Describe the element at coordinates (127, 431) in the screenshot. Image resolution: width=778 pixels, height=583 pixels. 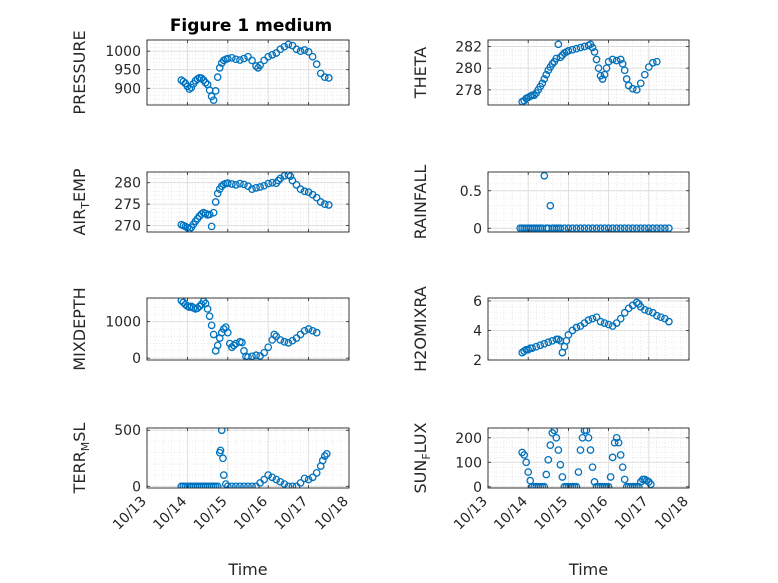
I see `y-tick-label: 500` at that location.